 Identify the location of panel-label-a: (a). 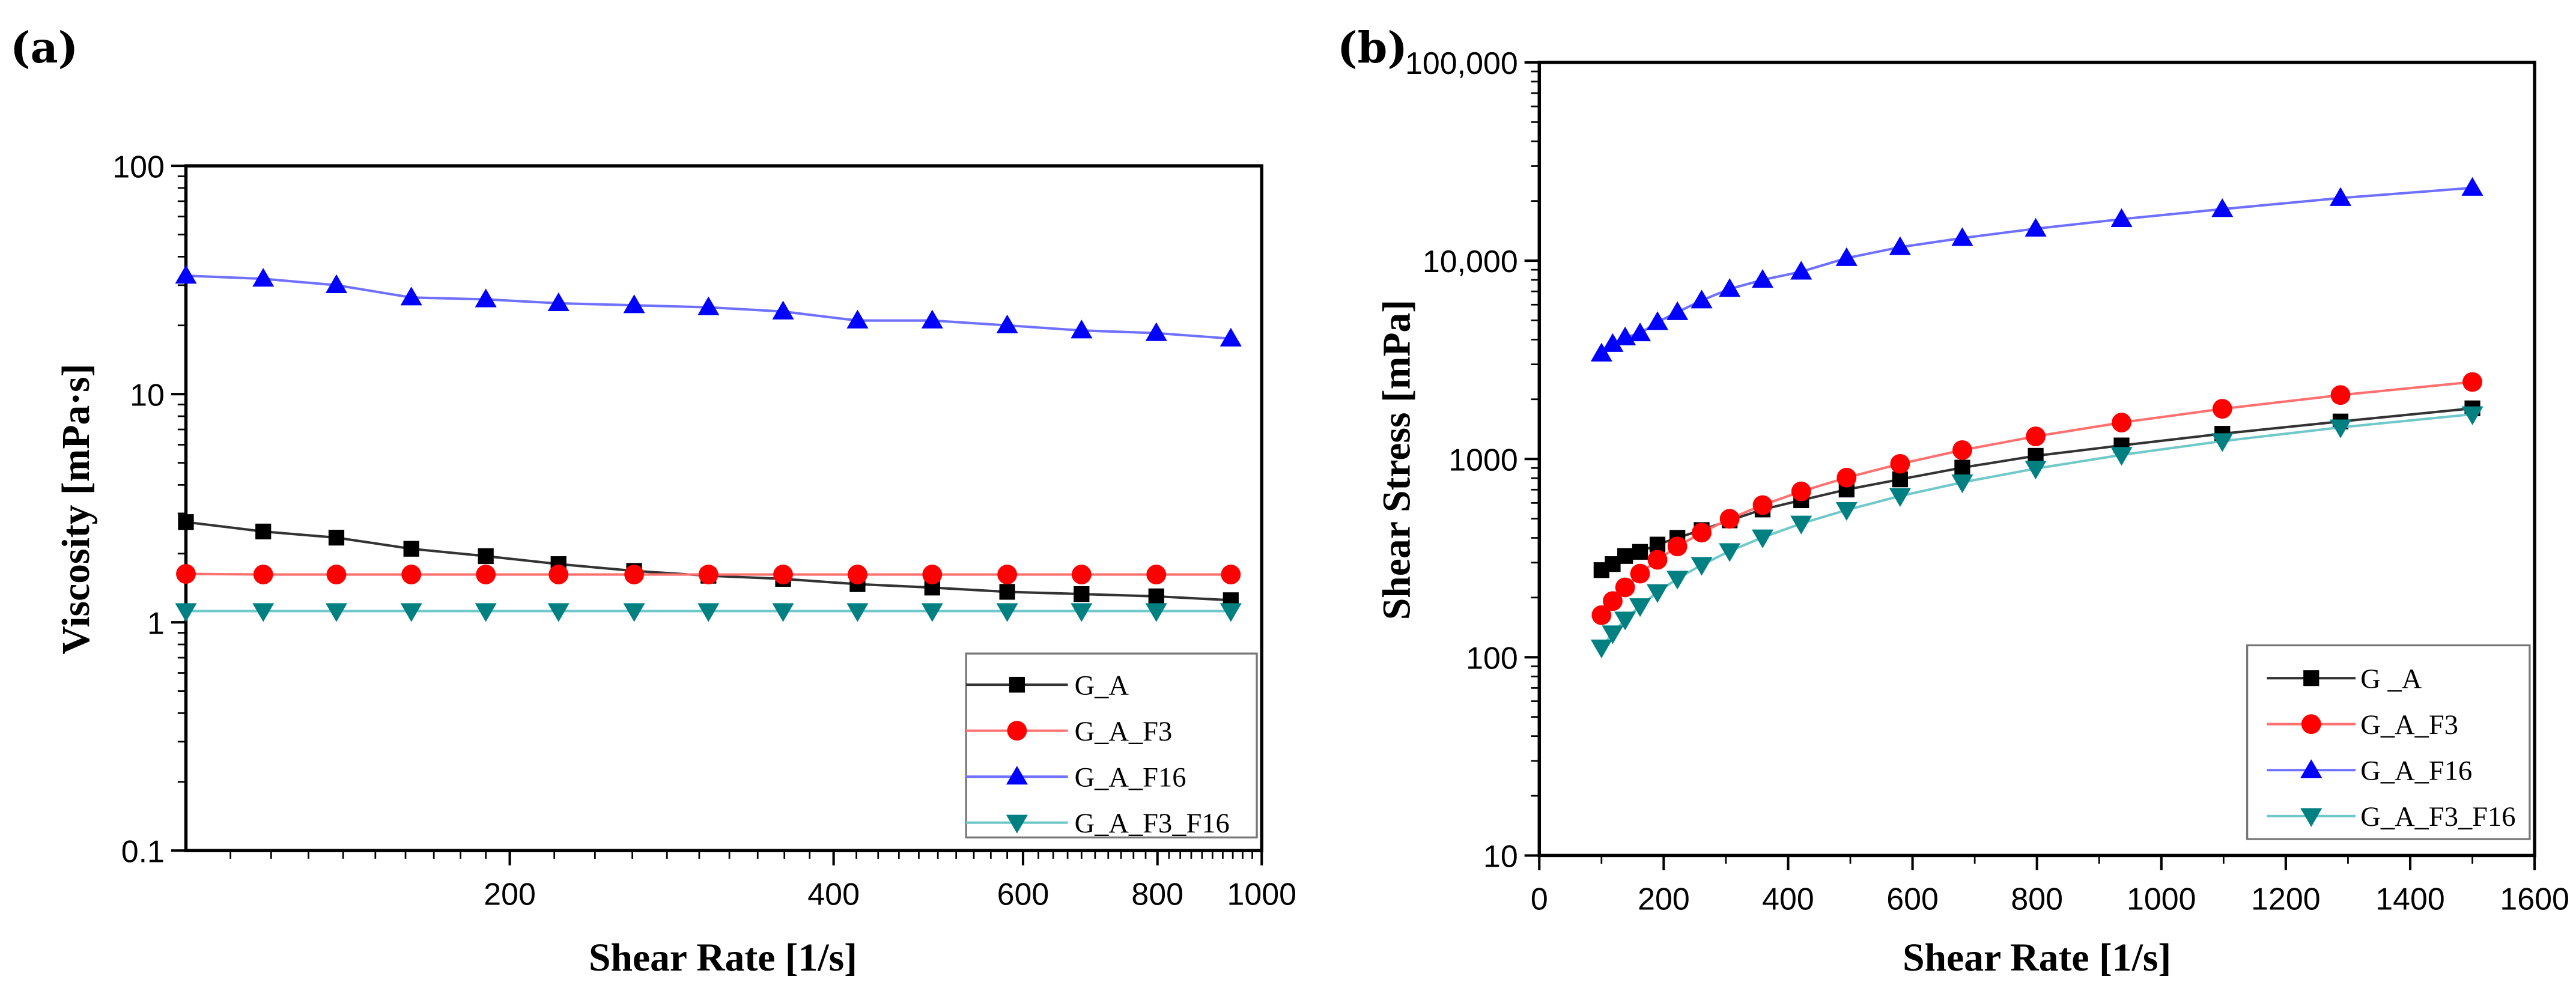
(44, 48).